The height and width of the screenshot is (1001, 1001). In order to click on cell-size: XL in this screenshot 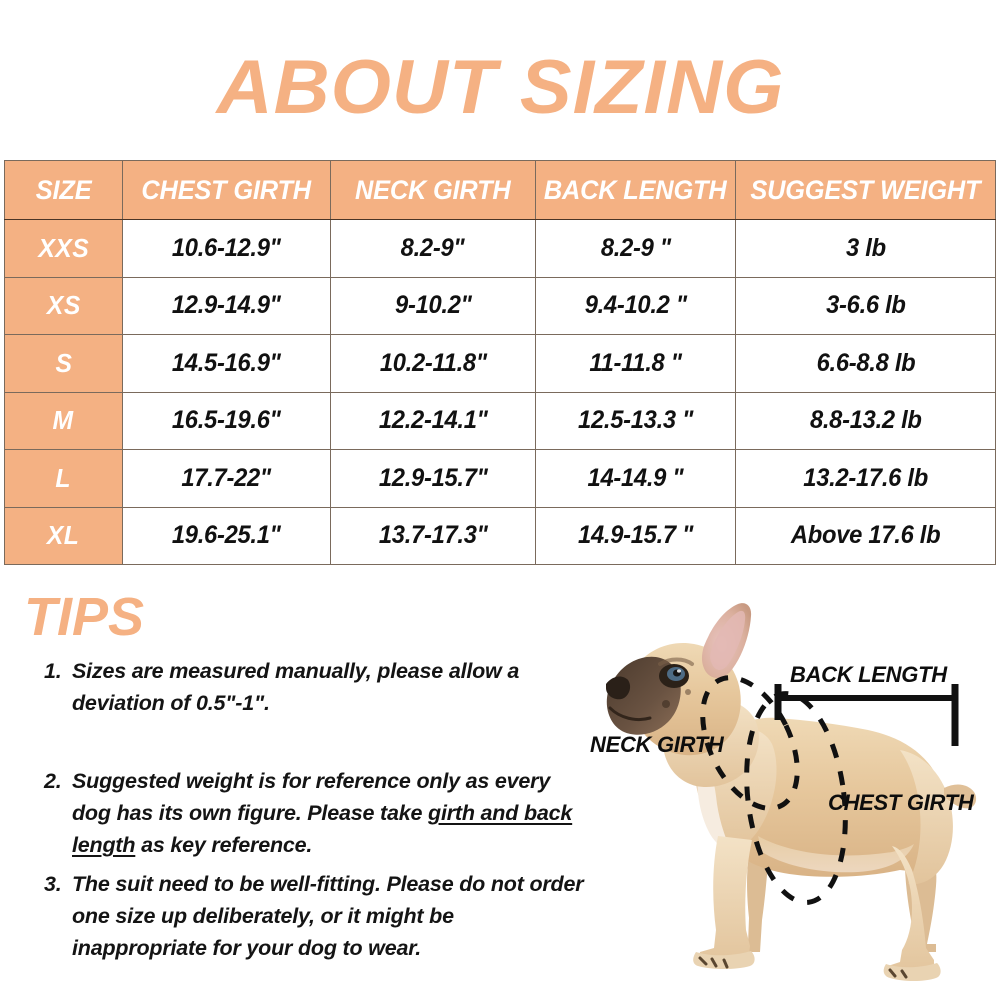, I will do `click(63, 535)`.